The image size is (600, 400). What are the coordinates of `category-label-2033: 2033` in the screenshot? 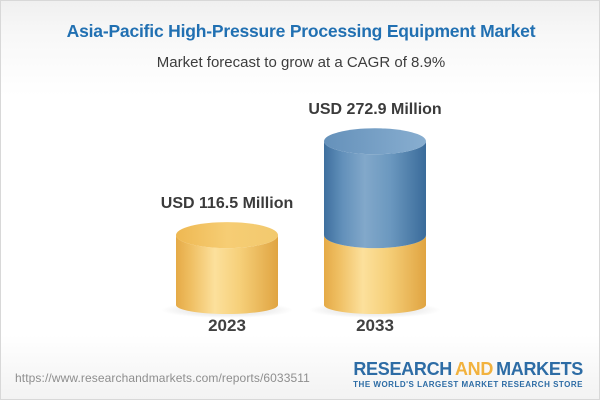 It's located at (375, 325).